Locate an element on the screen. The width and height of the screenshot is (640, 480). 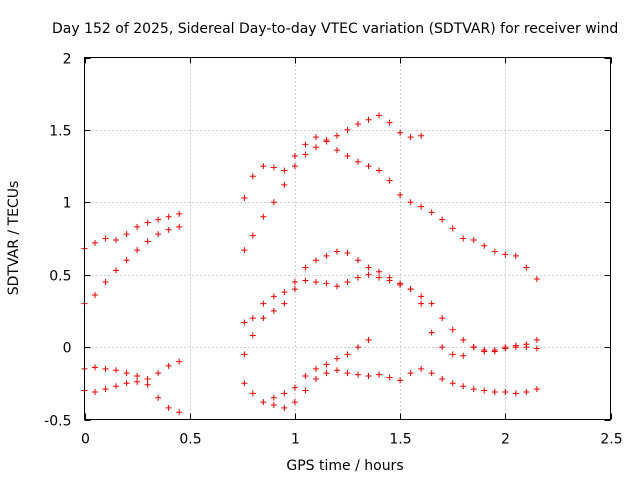
x-tick-label: 0.5 is located at coordinates (190, 440).